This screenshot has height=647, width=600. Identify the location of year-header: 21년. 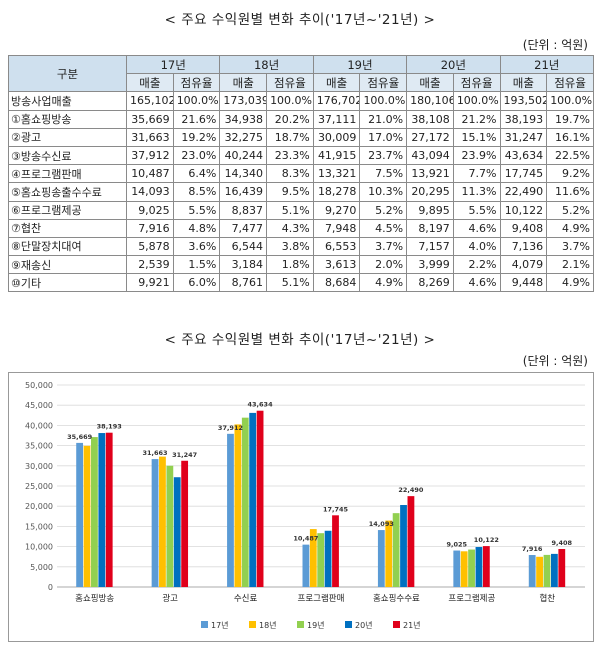
(546, 64).